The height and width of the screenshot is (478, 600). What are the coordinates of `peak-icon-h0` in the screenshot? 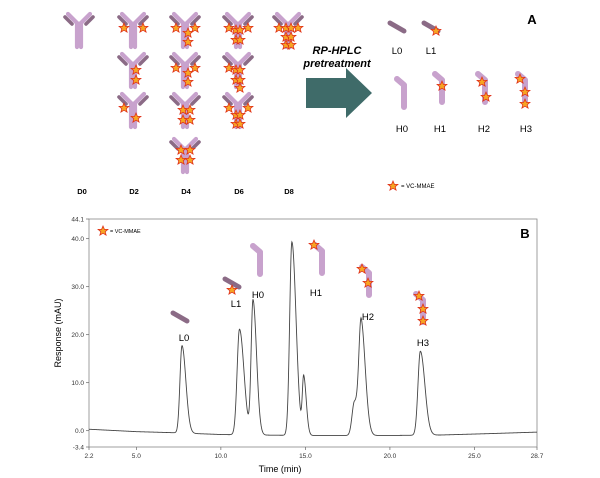 It's located at (256, 260).